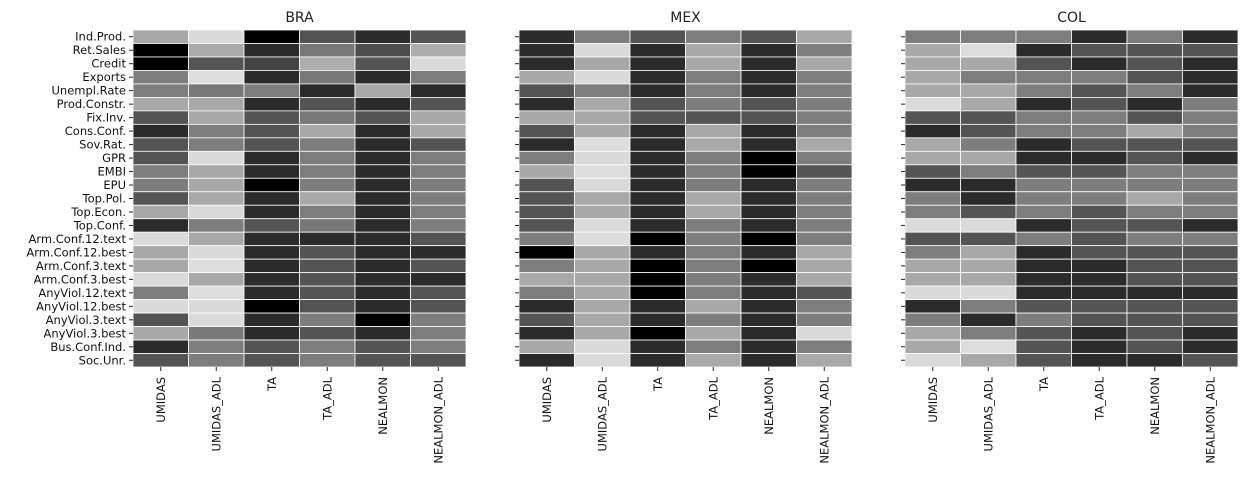 Image resolution: width=1242 pixels, height=477 pixels. What do you see at coordinates (327, 398) in the screenshot?
I see `x-tick-label: TA_ADL` at bounding box center [327, 398].